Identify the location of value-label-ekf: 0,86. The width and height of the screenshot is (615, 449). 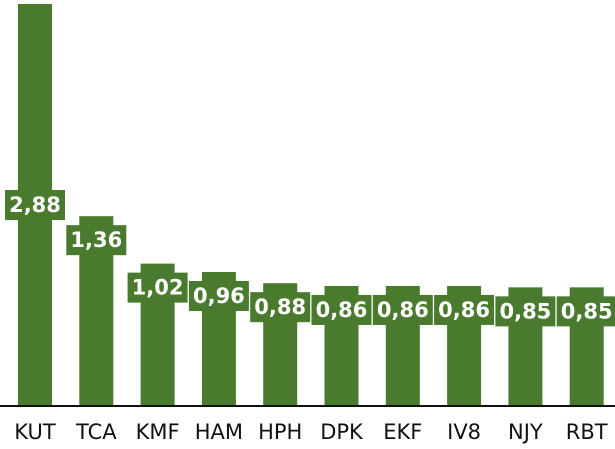
(403, 310).